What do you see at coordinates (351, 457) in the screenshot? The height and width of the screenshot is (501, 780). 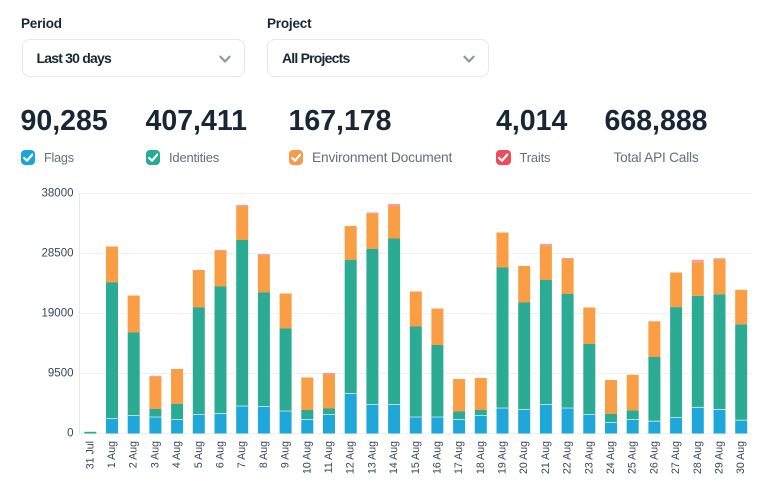 I see `svg-text: 12 Aug` at bounding box center [351, 457].